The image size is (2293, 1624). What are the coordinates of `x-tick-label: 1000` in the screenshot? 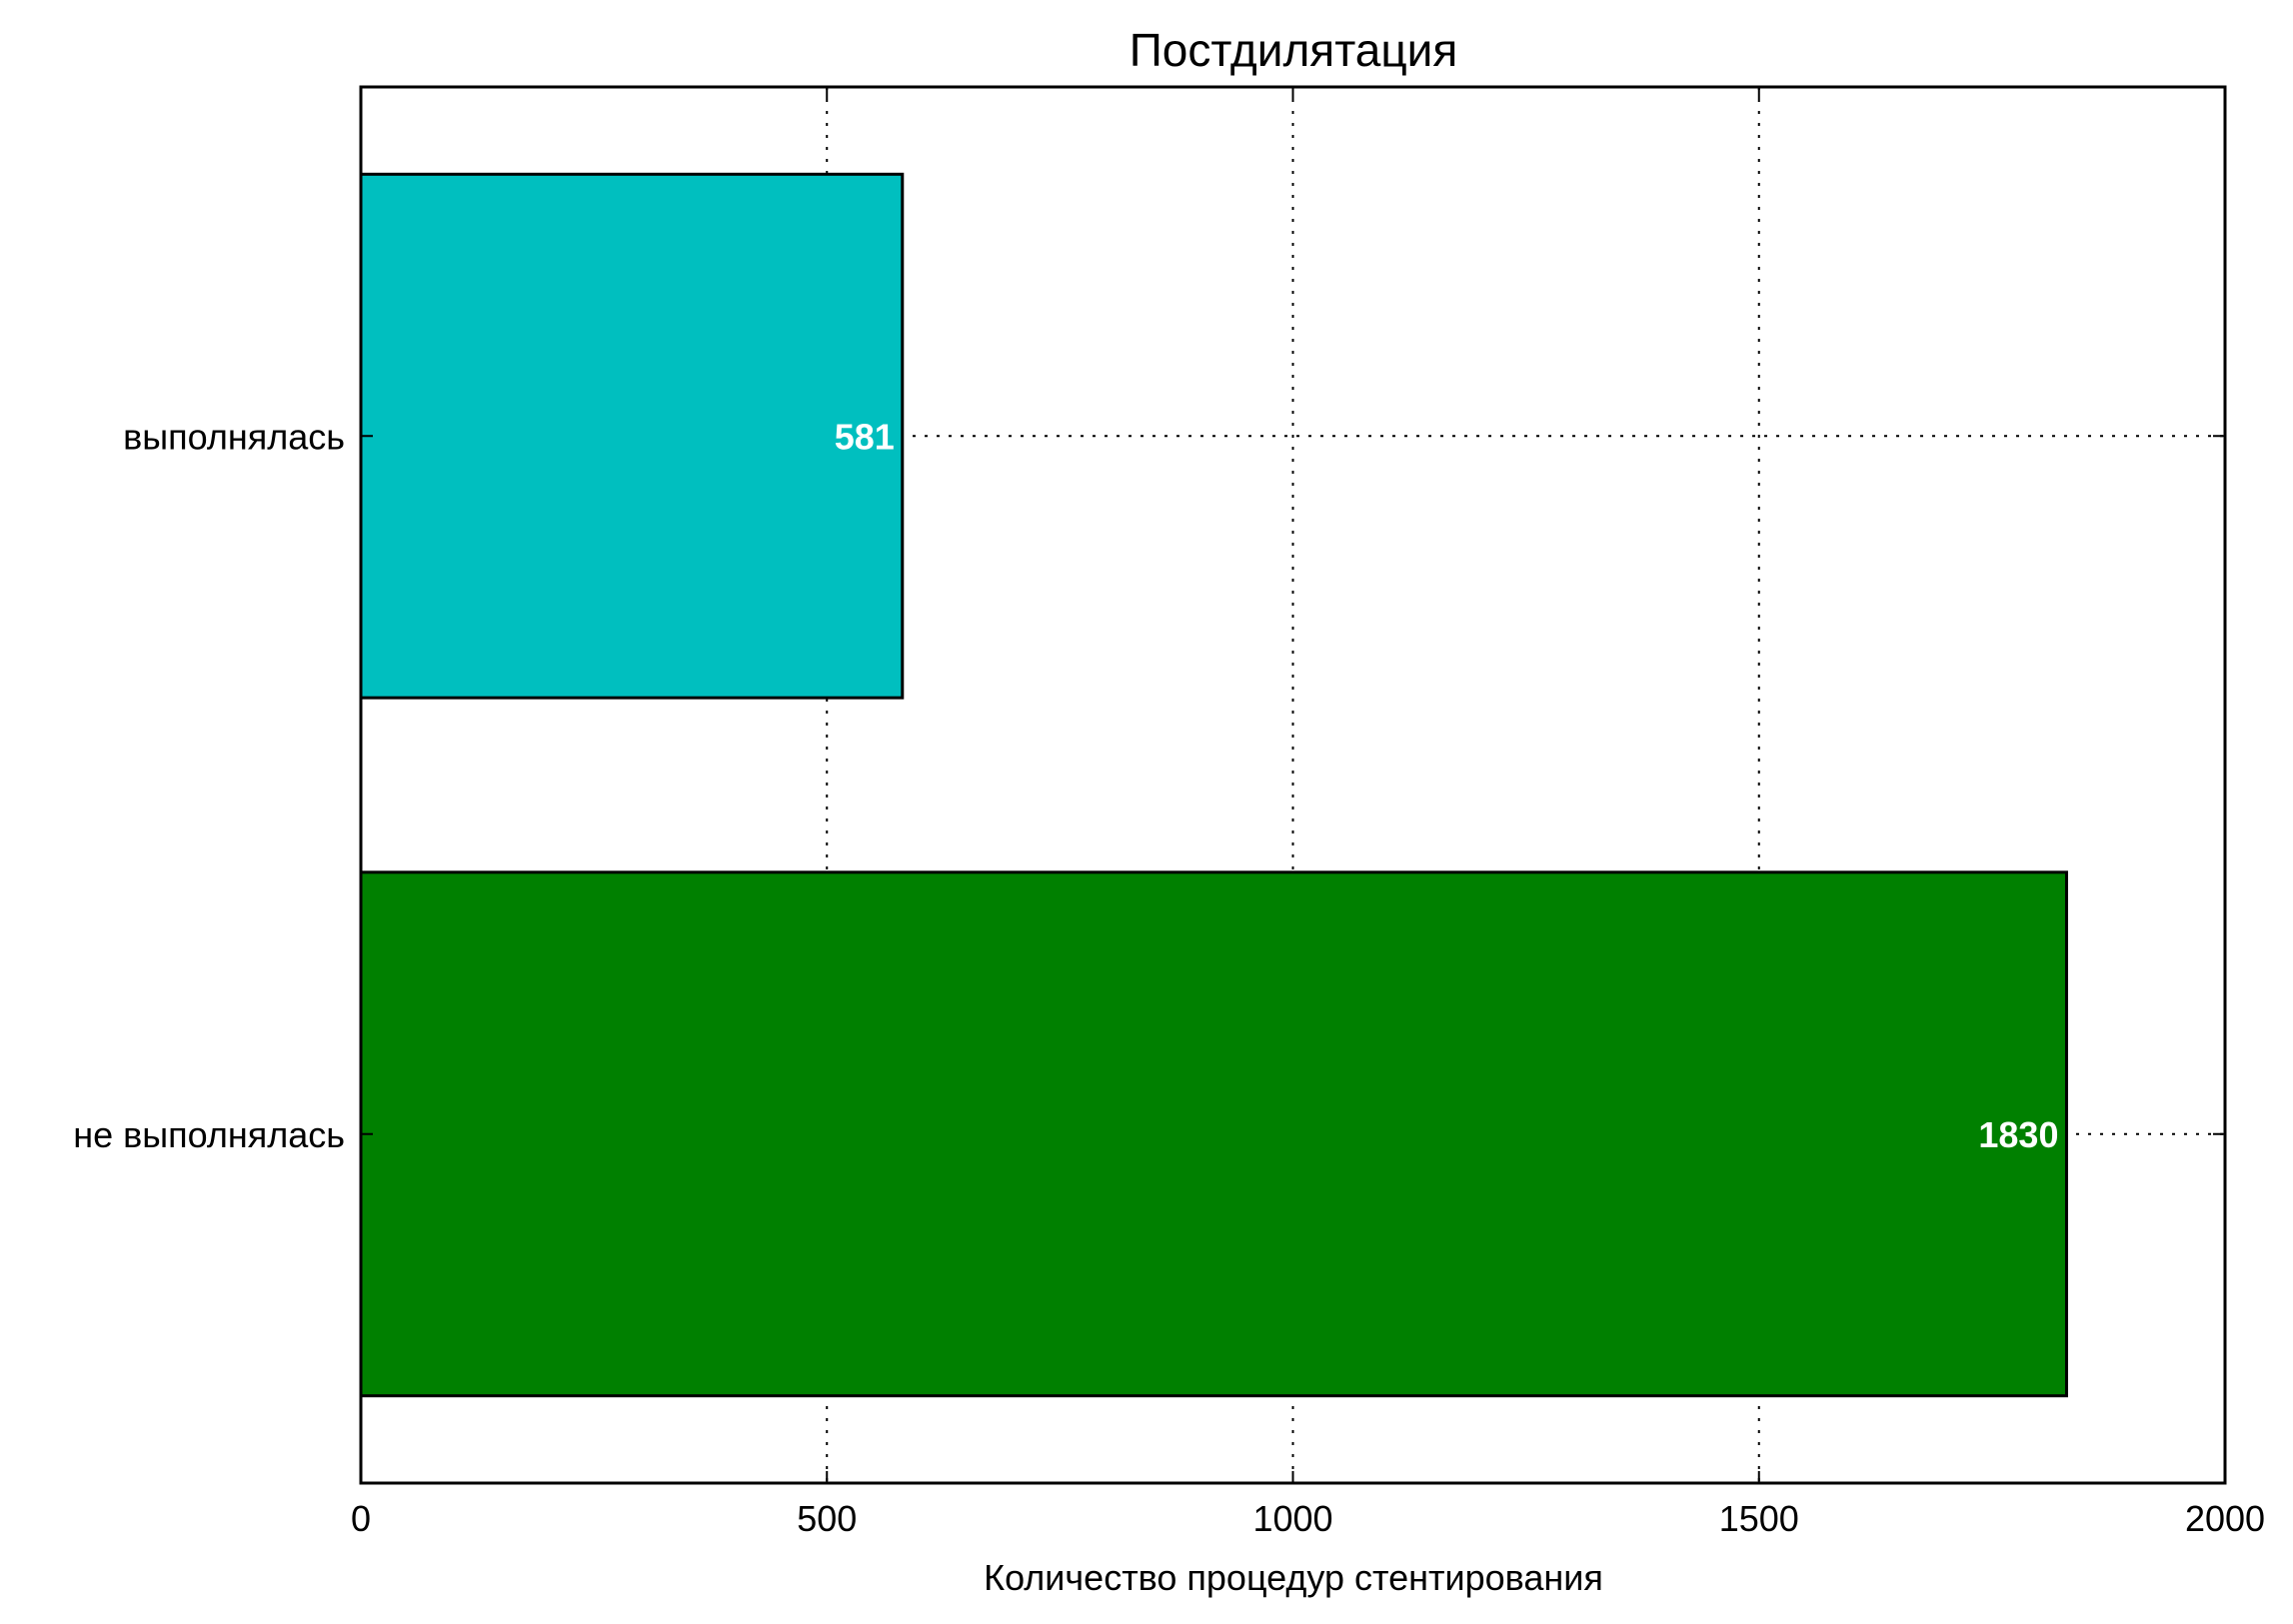 It's located at (1292, 1518).